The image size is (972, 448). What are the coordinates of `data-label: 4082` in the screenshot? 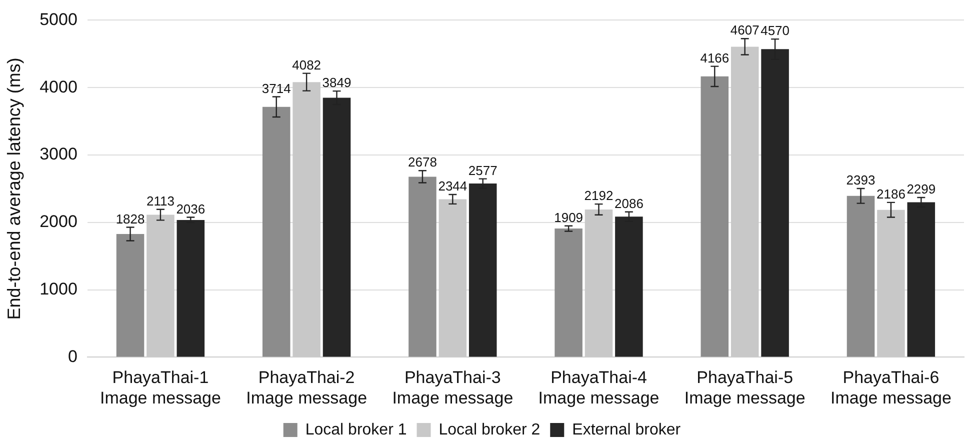 It's located at (307, 64).